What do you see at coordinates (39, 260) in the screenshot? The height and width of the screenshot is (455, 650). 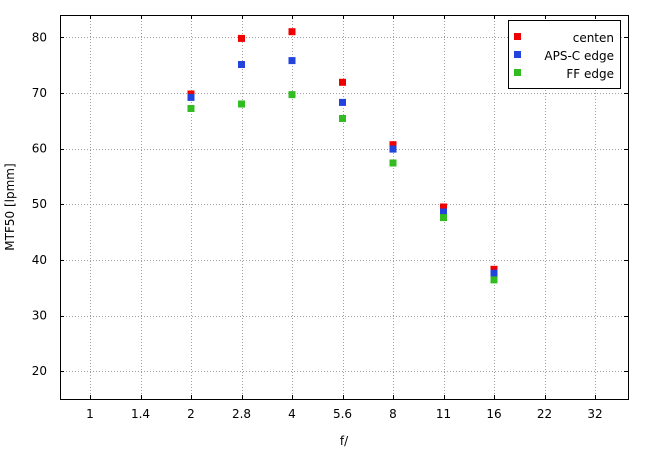 I see `y-tick-label: 40` at bounding box center [39, 260].